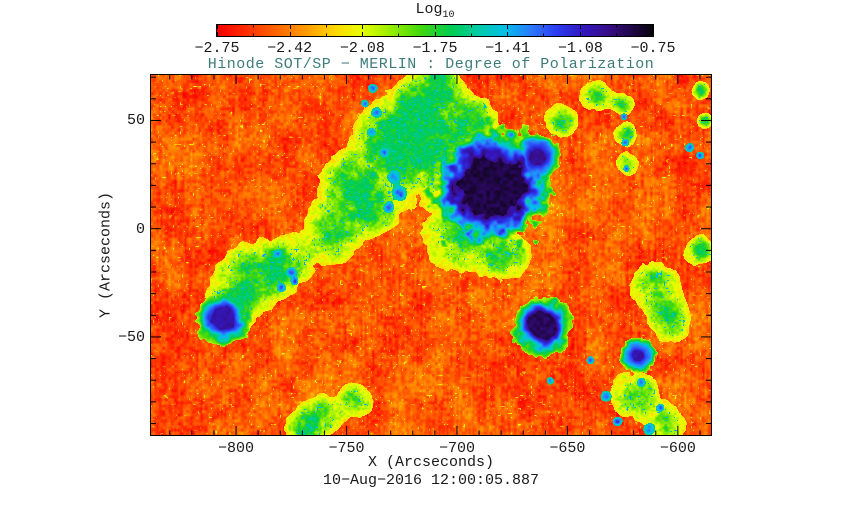 The width and height of the screenshot is (862, 512). I want to click on colorbar-tick-label: −1.75, so click(435, 48).